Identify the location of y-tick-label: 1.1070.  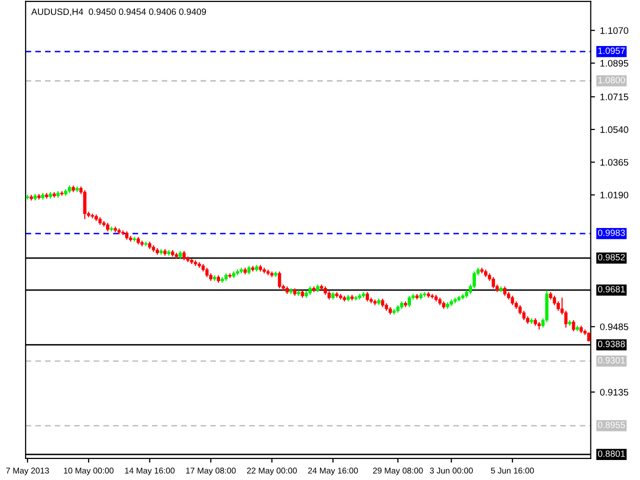
(614, 30).